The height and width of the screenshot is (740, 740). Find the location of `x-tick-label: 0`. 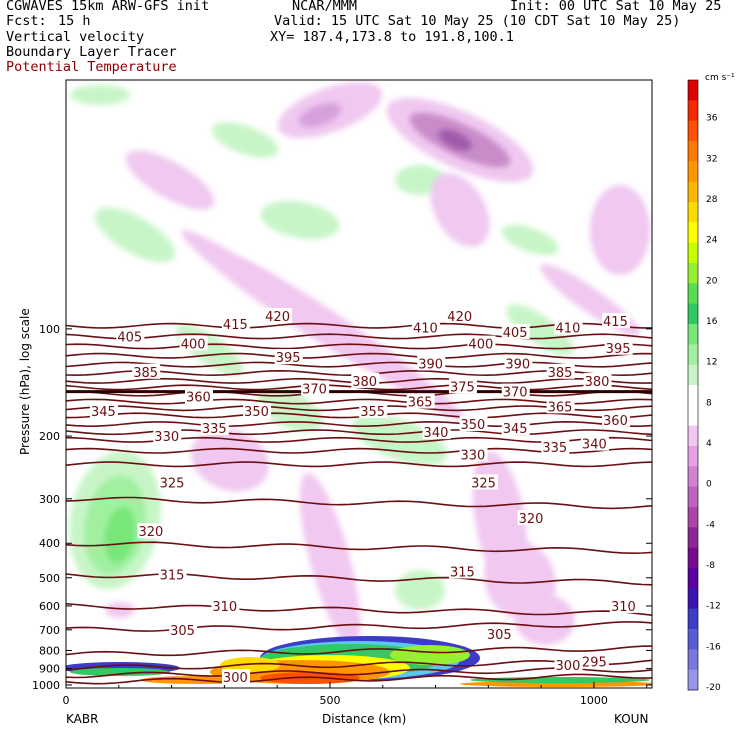

x-tick-label: 0 is located at coordinates (66, 700).